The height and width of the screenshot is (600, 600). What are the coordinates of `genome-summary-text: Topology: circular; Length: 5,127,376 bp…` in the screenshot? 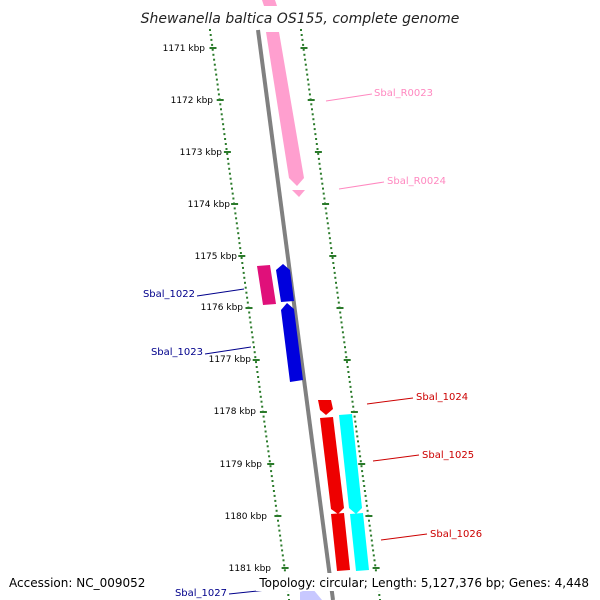 It's located at (423, 583).